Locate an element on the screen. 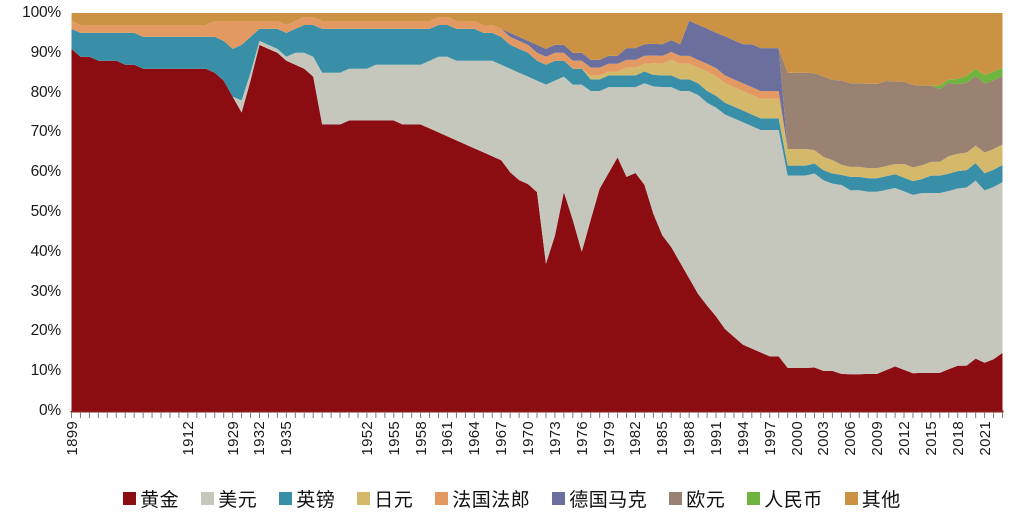 The height and width of the screenshot is (516, 1024). x-axis-tick-label: 1932 is located at coordinates (260, 438).